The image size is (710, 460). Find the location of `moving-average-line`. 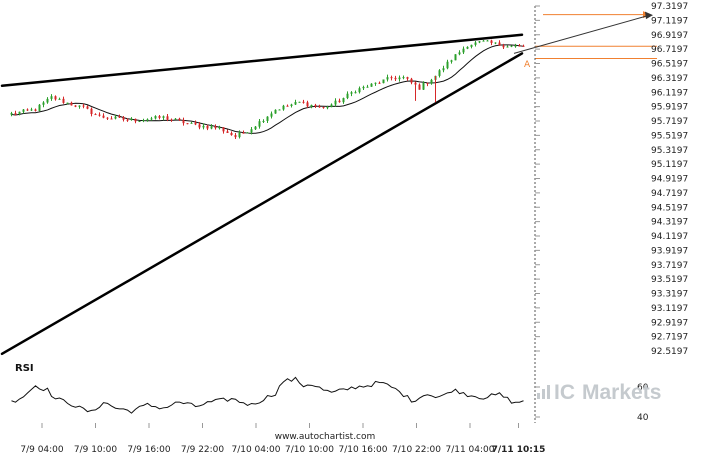

moving-average-line is located at coordinates (267, 89).